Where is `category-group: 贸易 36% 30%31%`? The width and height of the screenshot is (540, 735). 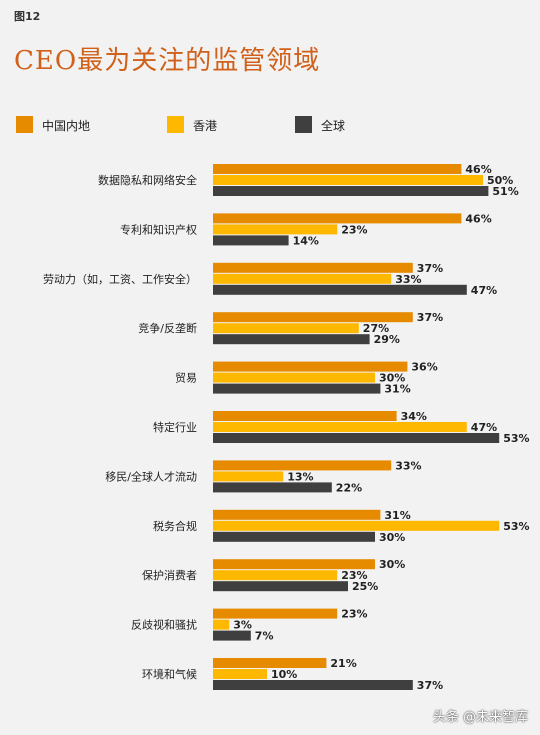 category-group: 贸易 36% 30%31% is located at coordinates (306, 378).